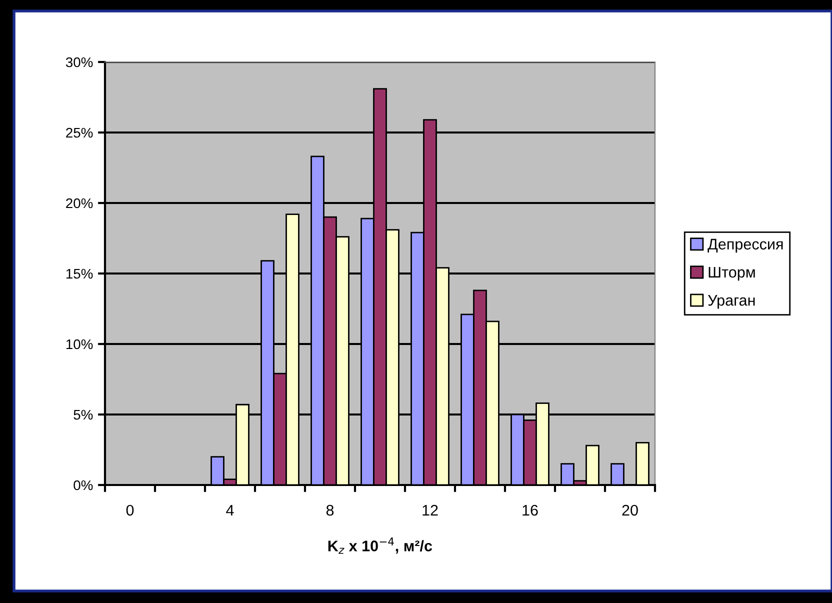 This screenshot has width=832, height=603. I want to click on y-tick-label: 5%, so click(83, 415).